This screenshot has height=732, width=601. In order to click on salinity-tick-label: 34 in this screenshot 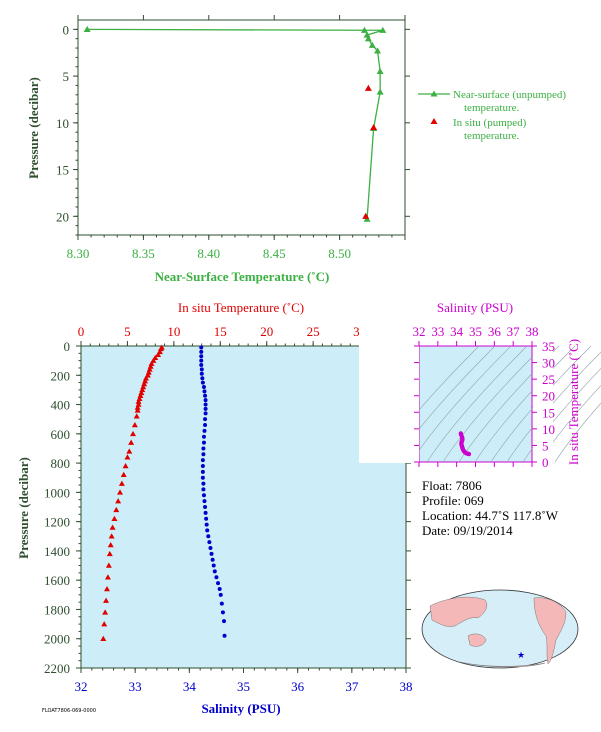, I will do `click(190, 686)`.